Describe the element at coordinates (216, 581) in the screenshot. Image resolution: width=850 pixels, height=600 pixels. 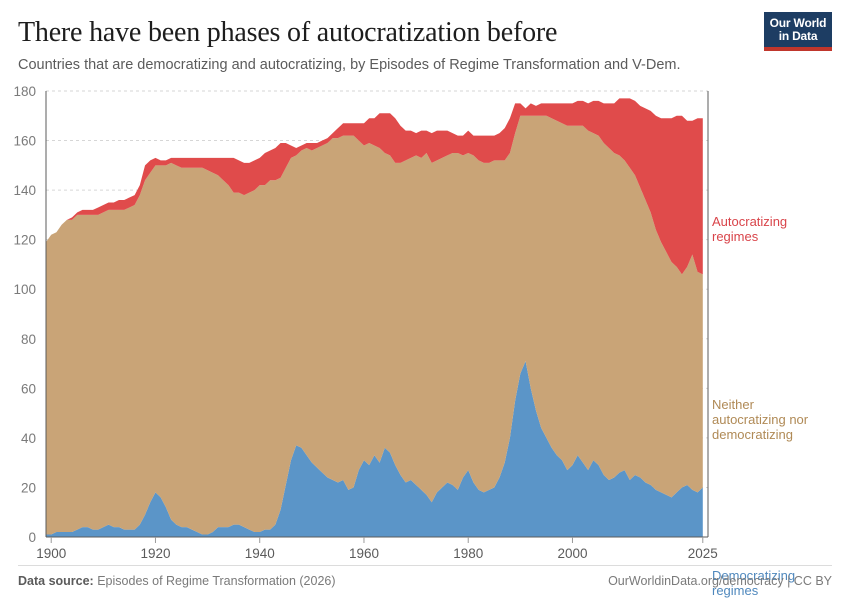
I see `data-source-value: Episodes of Regime Transformation (2026)` at that location.